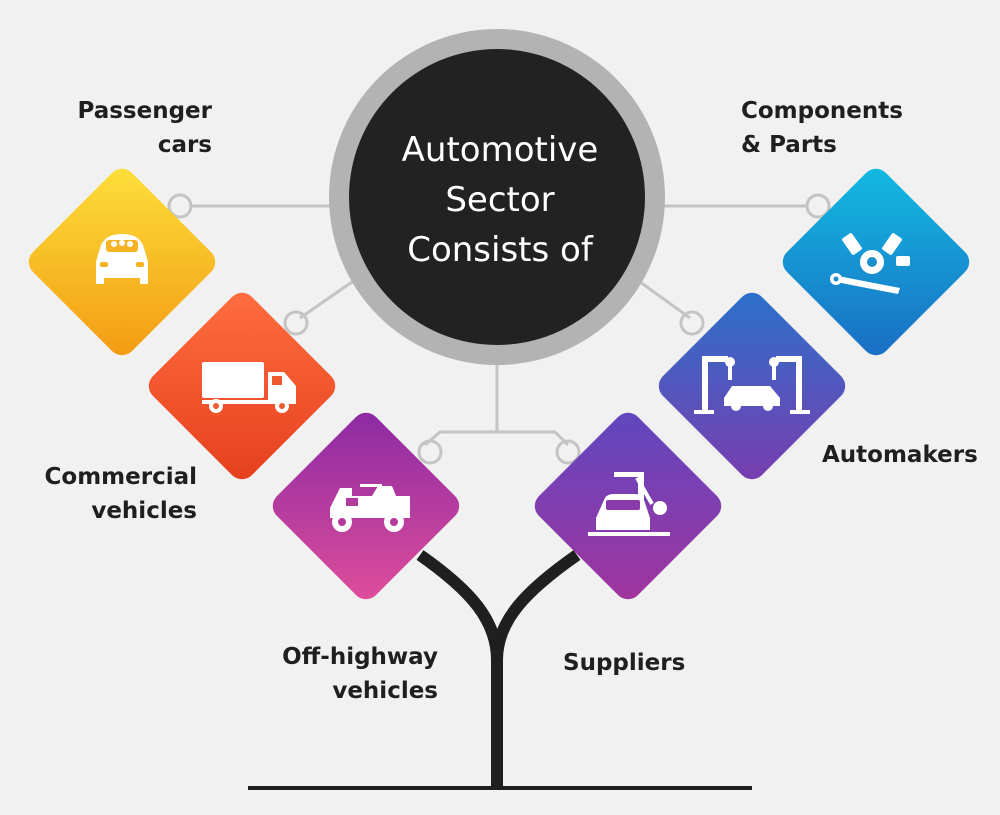 The width and height of the screenshot is (1000, 815). What do you see at coordinates (126, 128) in the screenshot?
I see `label-passenger-cars: Passenger cars` at bounding box center [126, 128].